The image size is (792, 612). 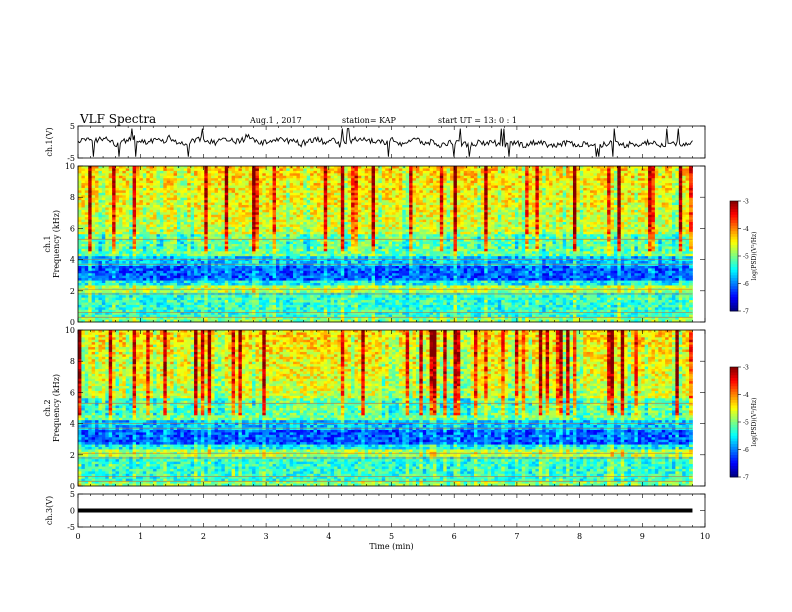 What do you see at coordinates (705, 536) in the screenshot?
I see `x-tick-label: 10` at bounding box center [705, 536].